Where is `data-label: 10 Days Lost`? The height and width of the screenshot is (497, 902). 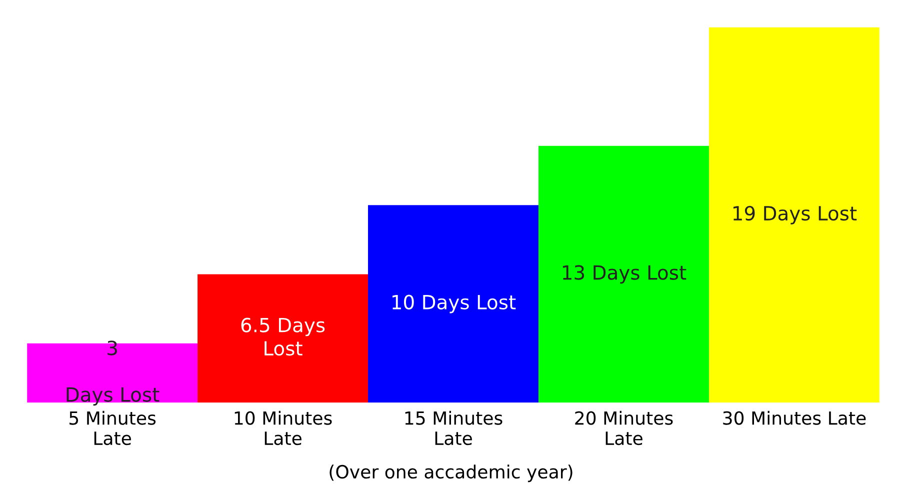
data-label: 10 Days Lost is located at coordinates (454, 304).